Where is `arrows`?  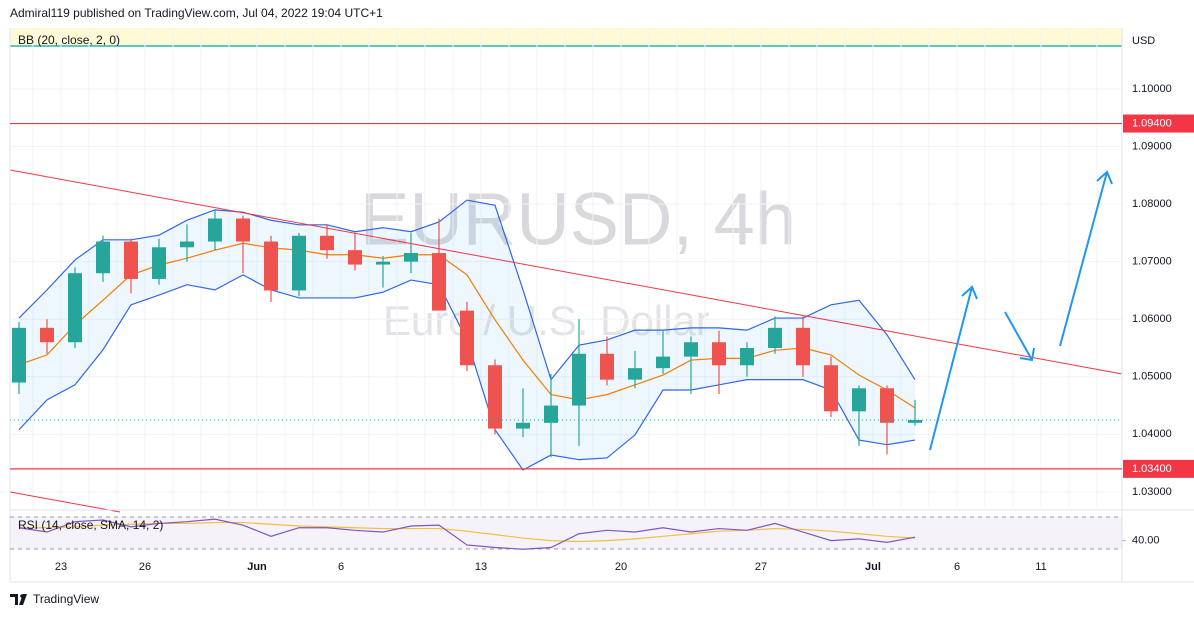
arrows is located at coordinates (1021, 310).